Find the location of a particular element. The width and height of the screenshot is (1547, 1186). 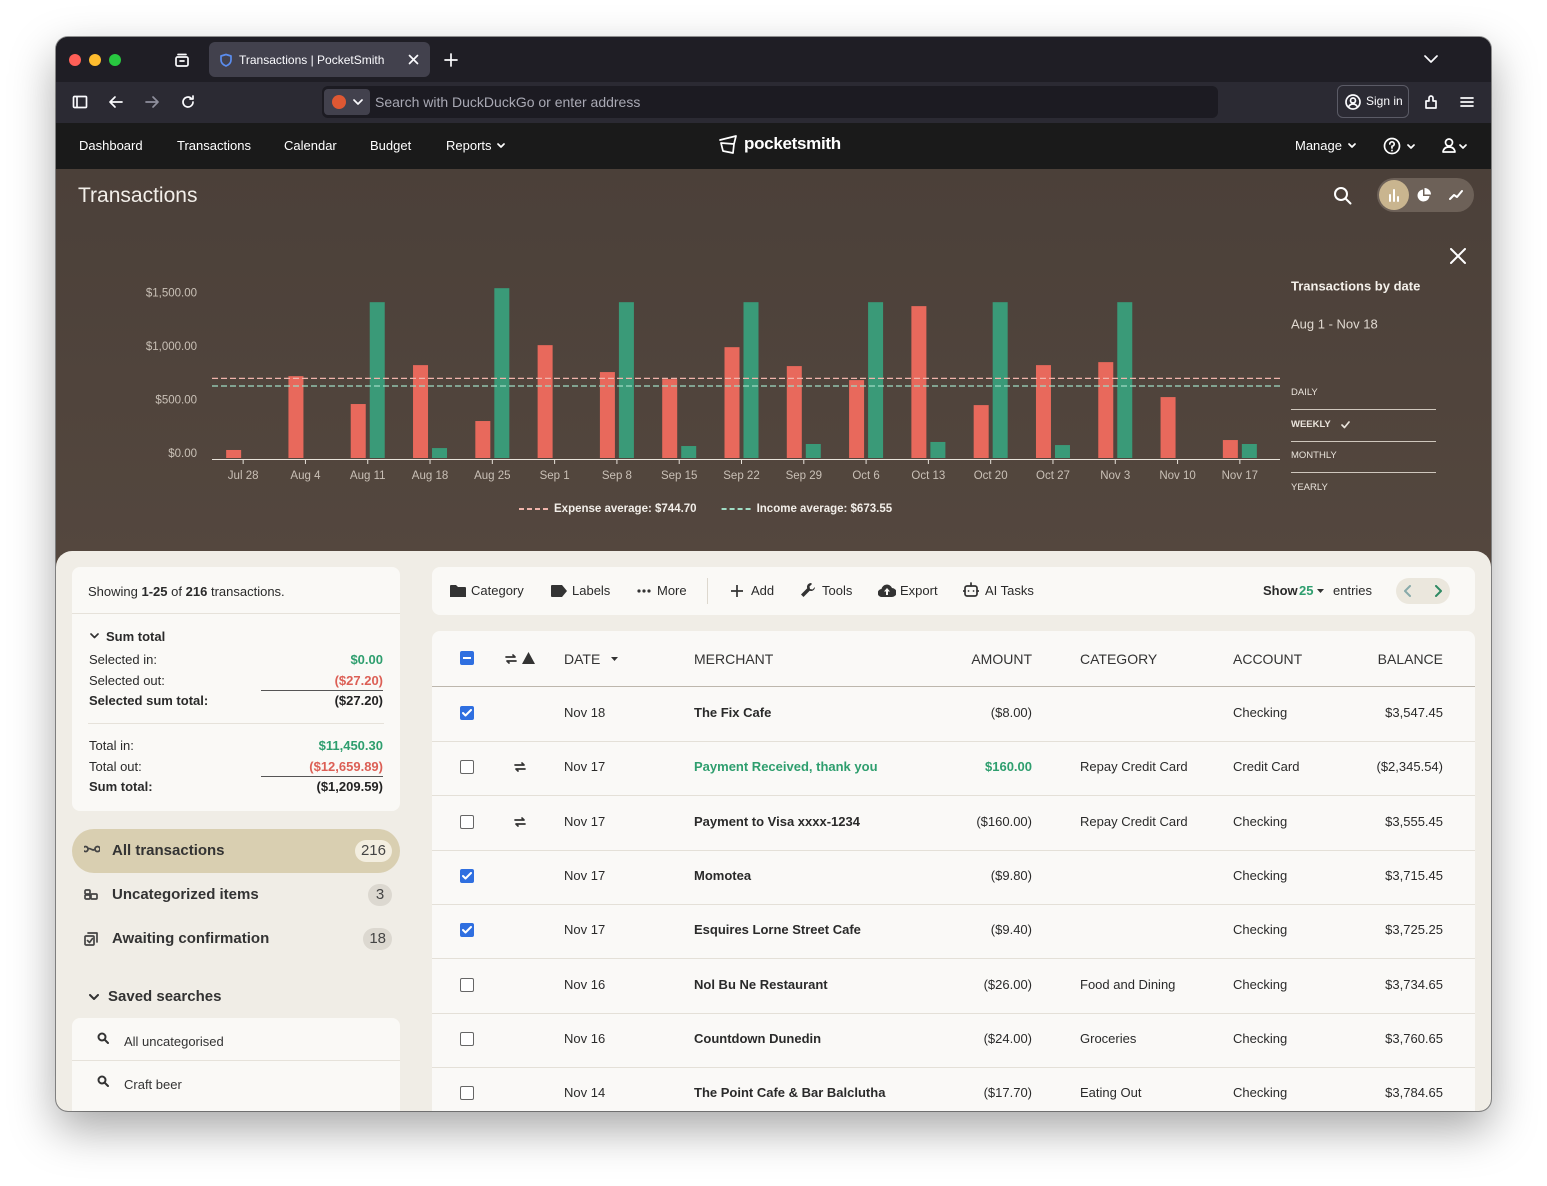

cell-merchant: The Fix Cafe is located at coordinates (733, 712).